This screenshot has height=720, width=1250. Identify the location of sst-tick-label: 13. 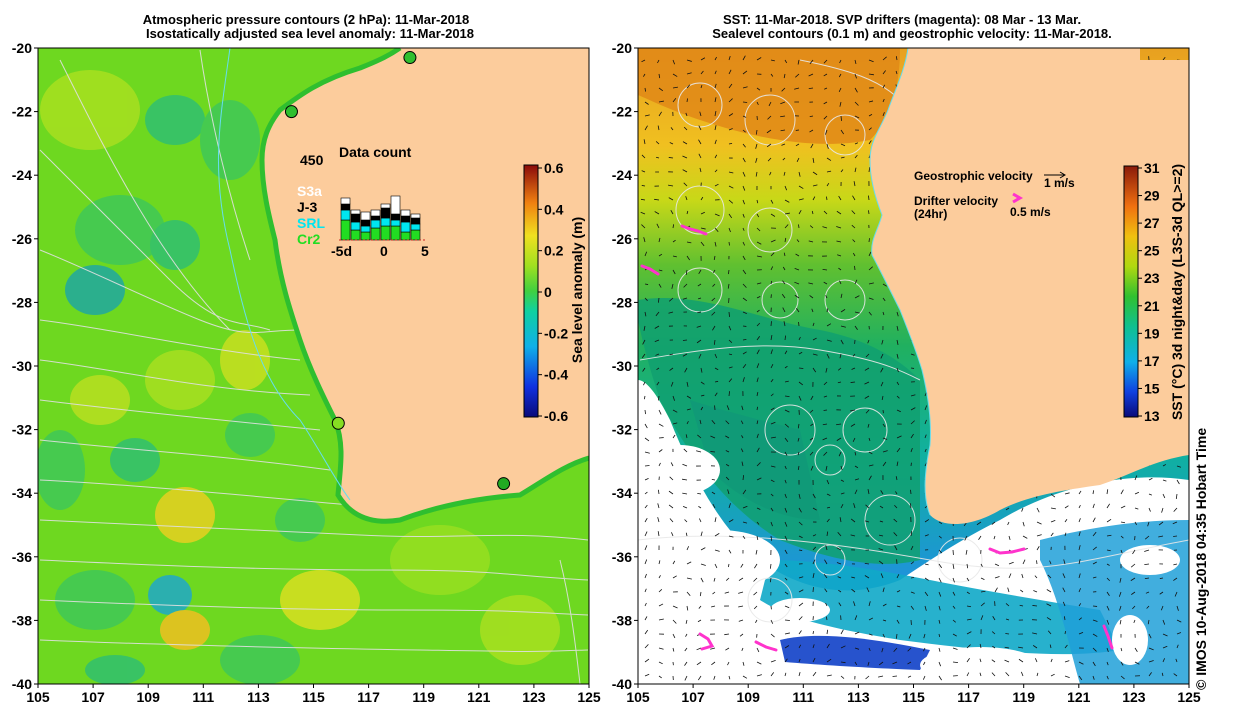
(1152, 416).